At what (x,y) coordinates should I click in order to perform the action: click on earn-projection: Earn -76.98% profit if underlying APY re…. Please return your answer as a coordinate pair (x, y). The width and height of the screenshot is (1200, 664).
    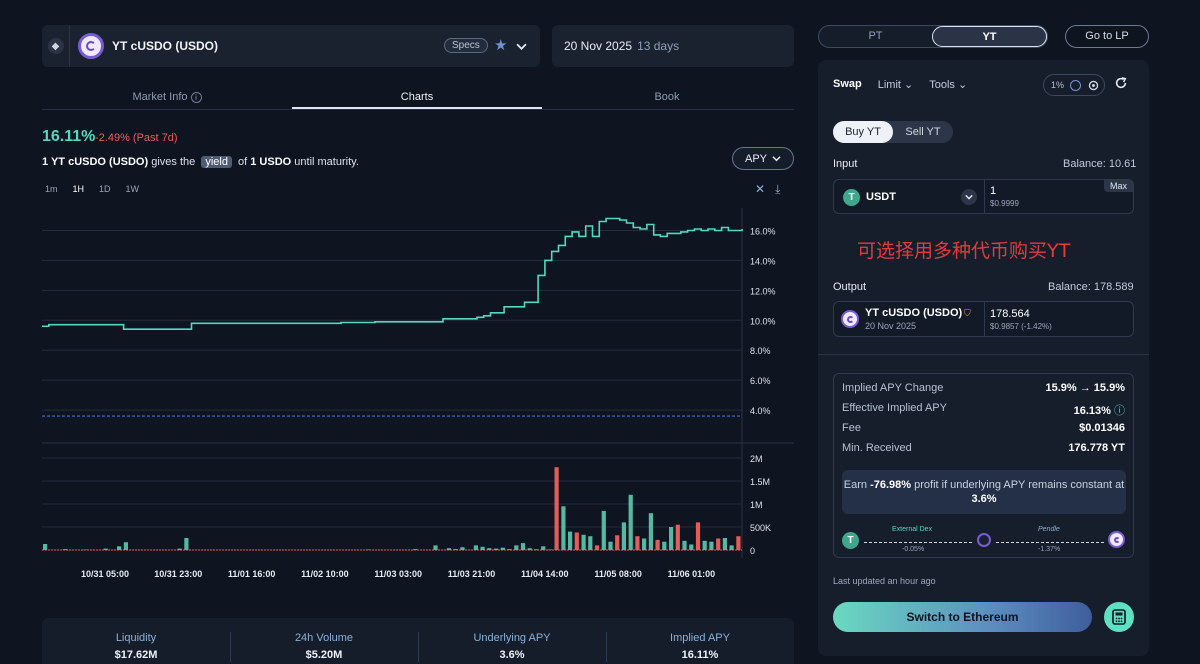
    Looking at the image, I should click on (984, 492).